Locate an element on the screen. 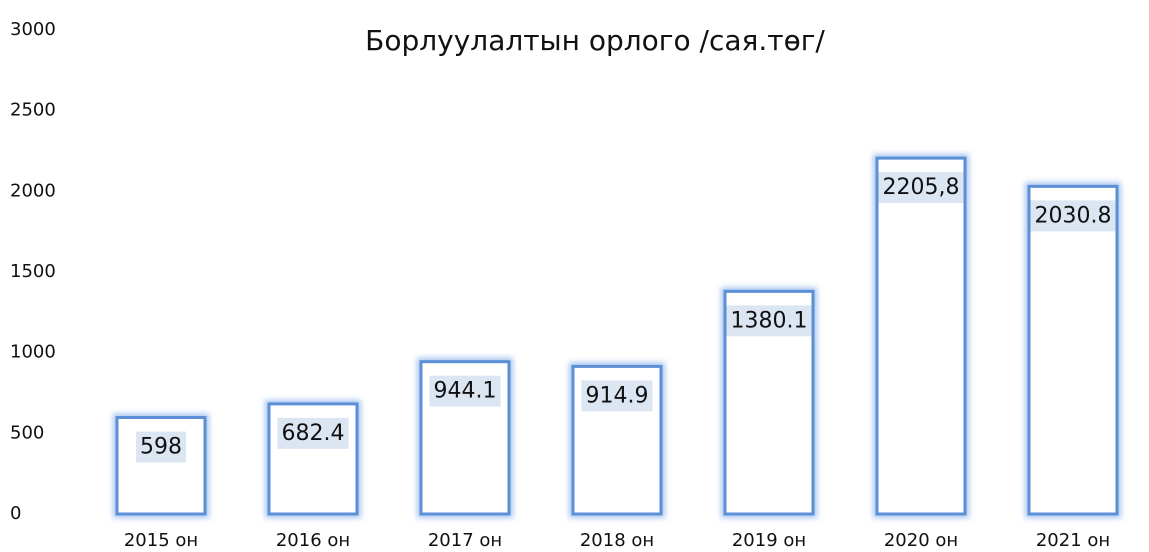 The image size is (1149, 552). y-tick-label: 2500 is located at coordinates (33, 110).